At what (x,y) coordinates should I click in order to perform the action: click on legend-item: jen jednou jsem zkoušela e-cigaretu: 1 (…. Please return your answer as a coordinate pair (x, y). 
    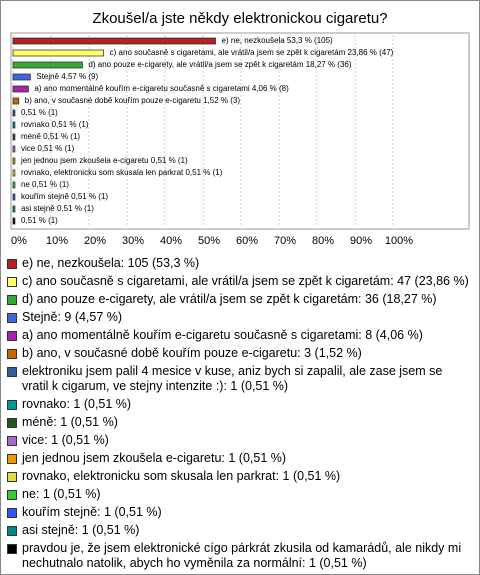
    Looking at the image, I should click on (238, 458).